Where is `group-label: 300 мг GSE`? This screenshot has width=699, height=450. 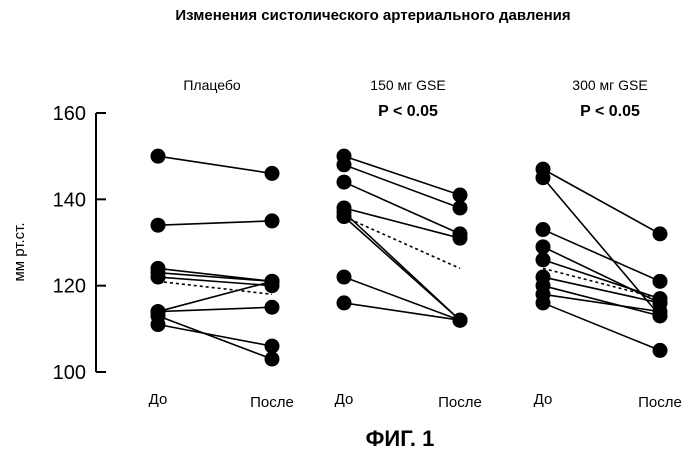
group-label: 300 мг GSE is located at coordinates (609, 85).